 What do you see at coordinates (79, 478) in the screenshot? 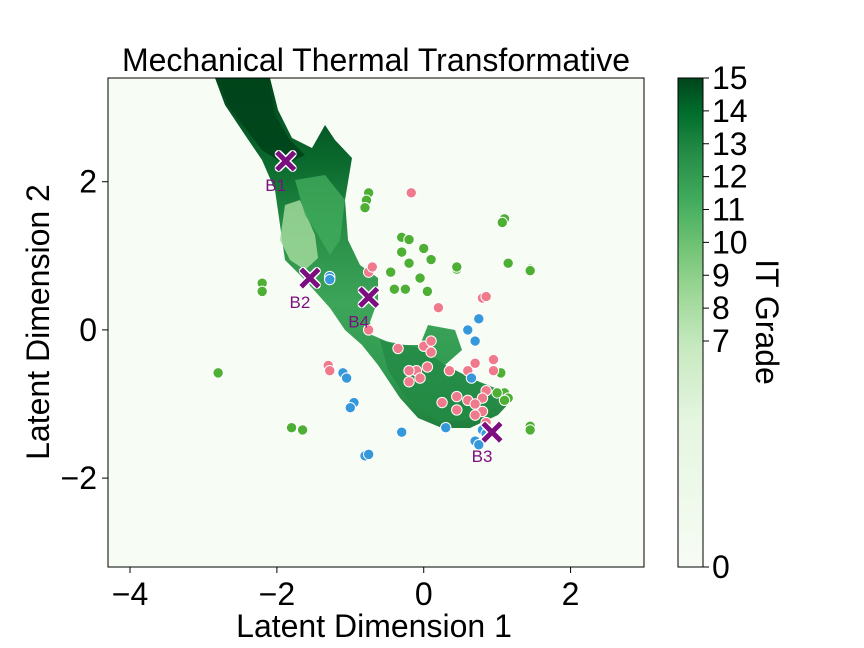
I see `y-tick-label: −2` at bounding box center [79, 478].